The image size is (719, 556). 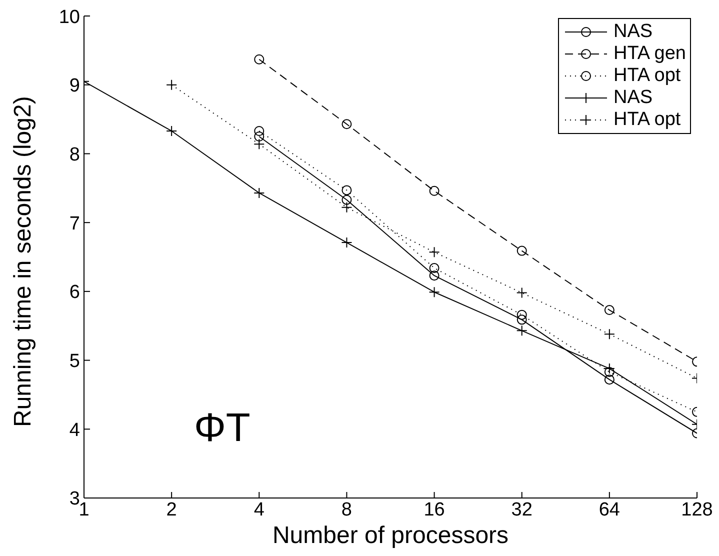 What do you see at coordinates (74, 86) in the screenshot?
I see `y-tick-label: 9` at bounding box center [74, 86].